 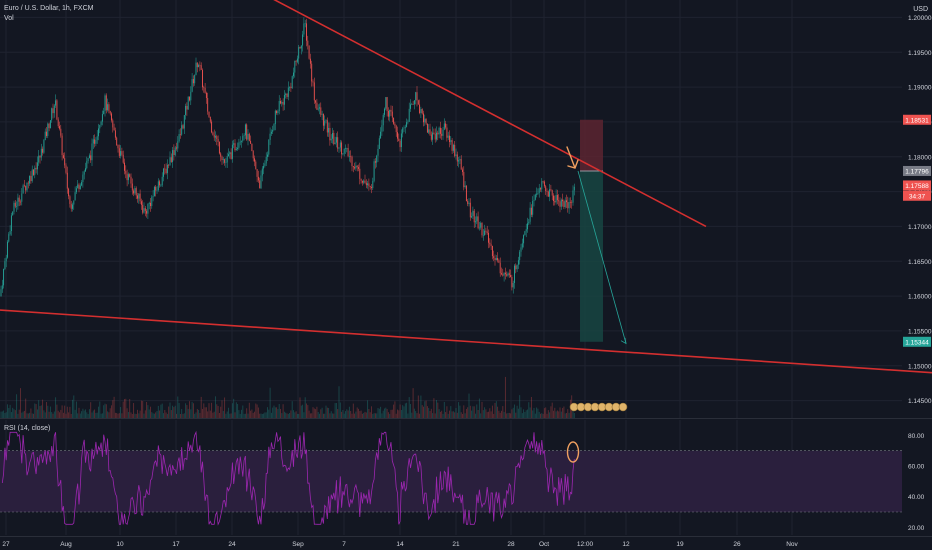 What do you see at coordinates (456, 544) in the screenshot?
I see `time-tick-label: 21` at bounding box center [456, 544].